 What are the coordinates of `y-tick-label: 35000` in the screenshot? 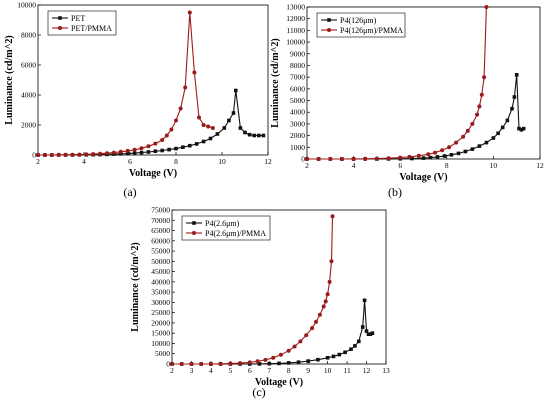 It's located at (160, 292).